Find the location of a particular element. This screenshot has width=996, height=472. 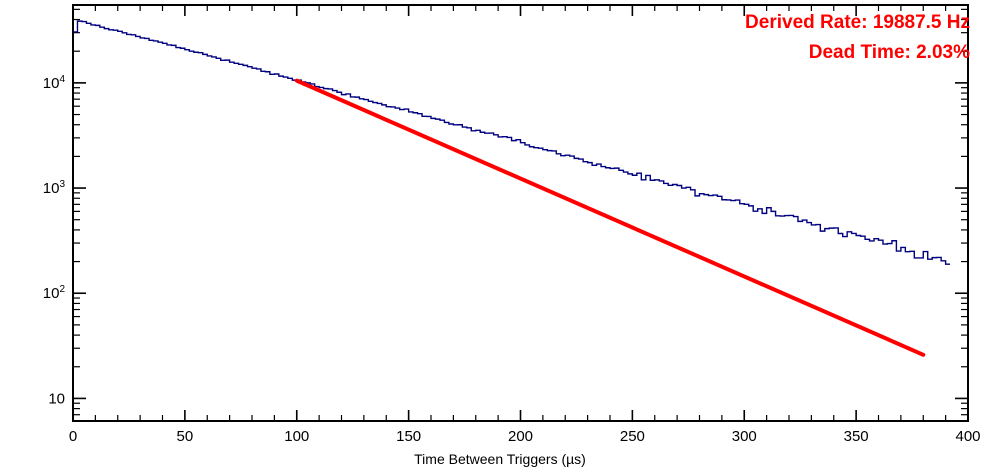

svg-text: 250 is located at coordinates (632, 436).